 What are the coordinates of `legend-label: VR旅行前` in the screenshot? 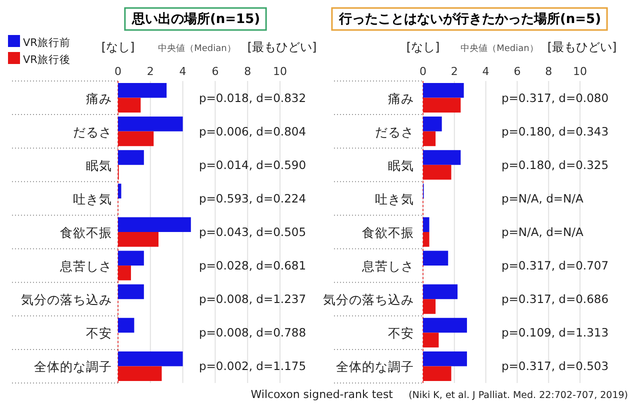 It's located at (46, 42).